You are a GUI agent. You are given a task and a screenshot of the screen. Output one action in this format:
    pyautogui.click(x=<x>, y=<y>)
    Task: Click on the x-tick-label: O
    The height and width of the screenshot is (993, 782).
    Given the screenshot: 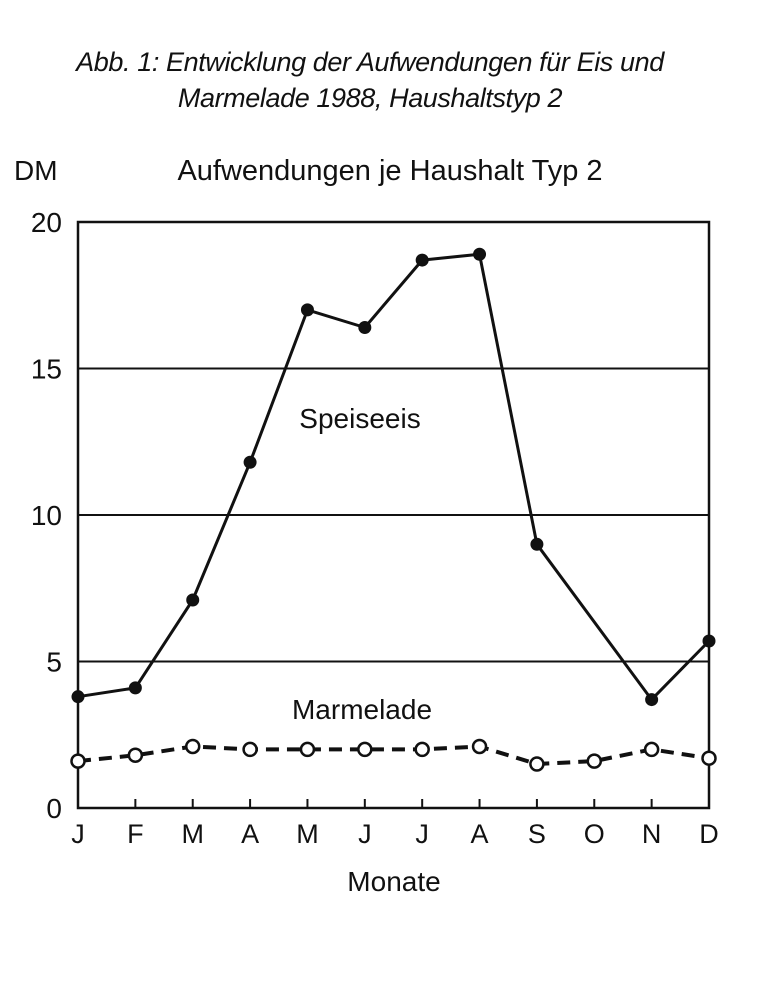 What is the action you would take?
    pyautogui.click(x=594, y=834)
    